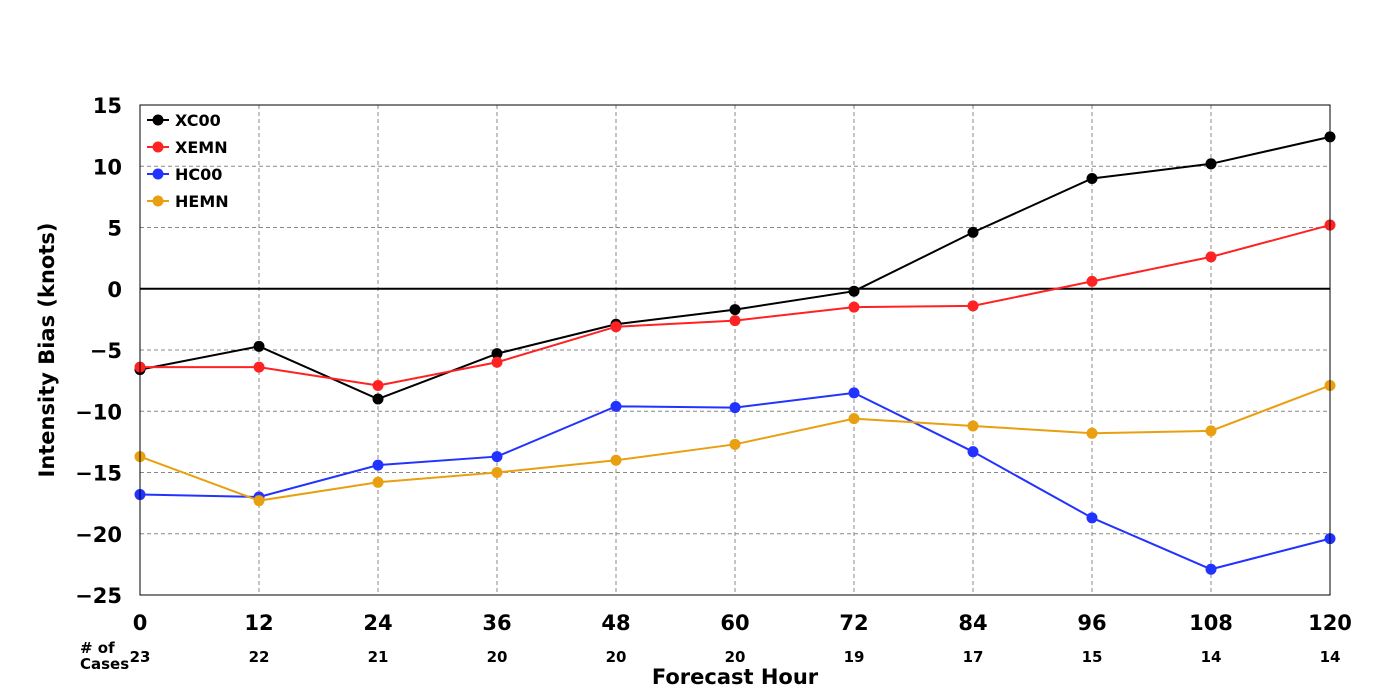 The height and width of the screenshot is (700, 1400). What do you see at coordinates (198, 120) in the screenshot?
I see `legend-label: XC00` at bounding box center [198, 120].